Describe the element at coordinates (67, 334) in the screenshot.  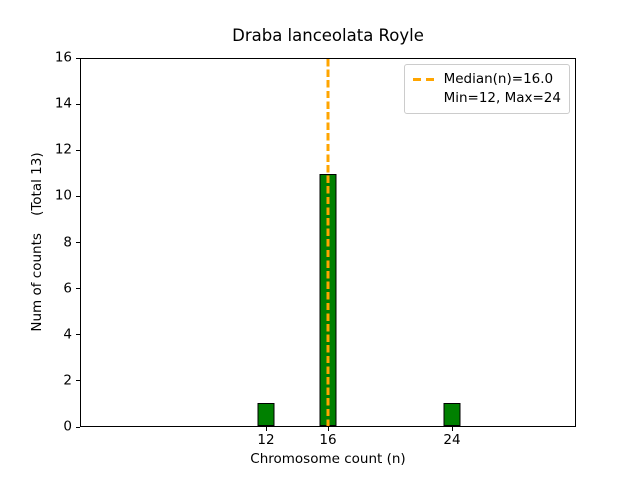
I see `y-tick-label-4: 4` at that location.